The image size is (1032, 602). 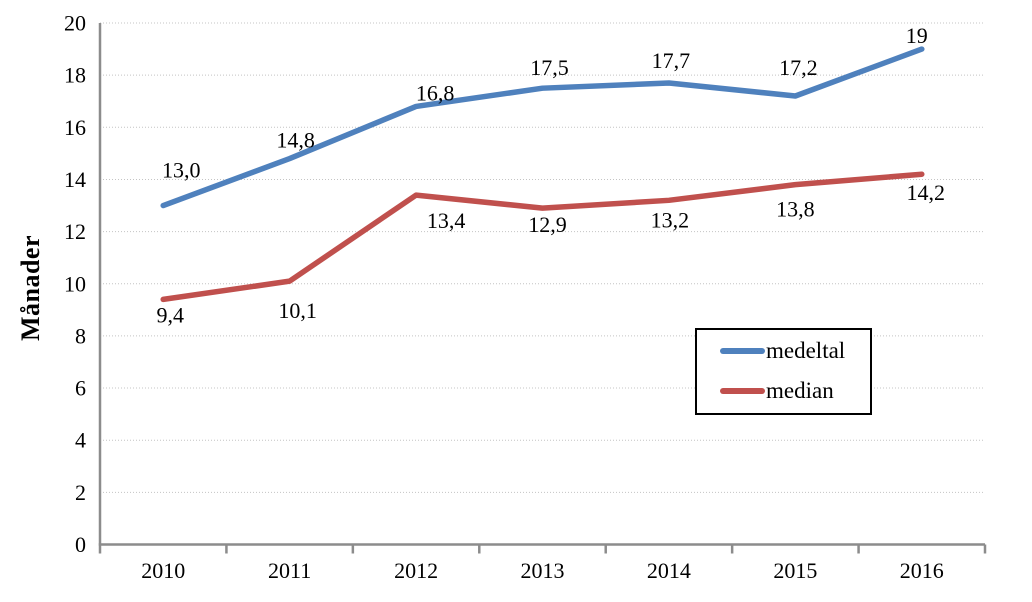 What do you see at coordinates (446, 220) in the screenshot?
I see `median-data-label: 13,4` at bounding box center [446, 220].